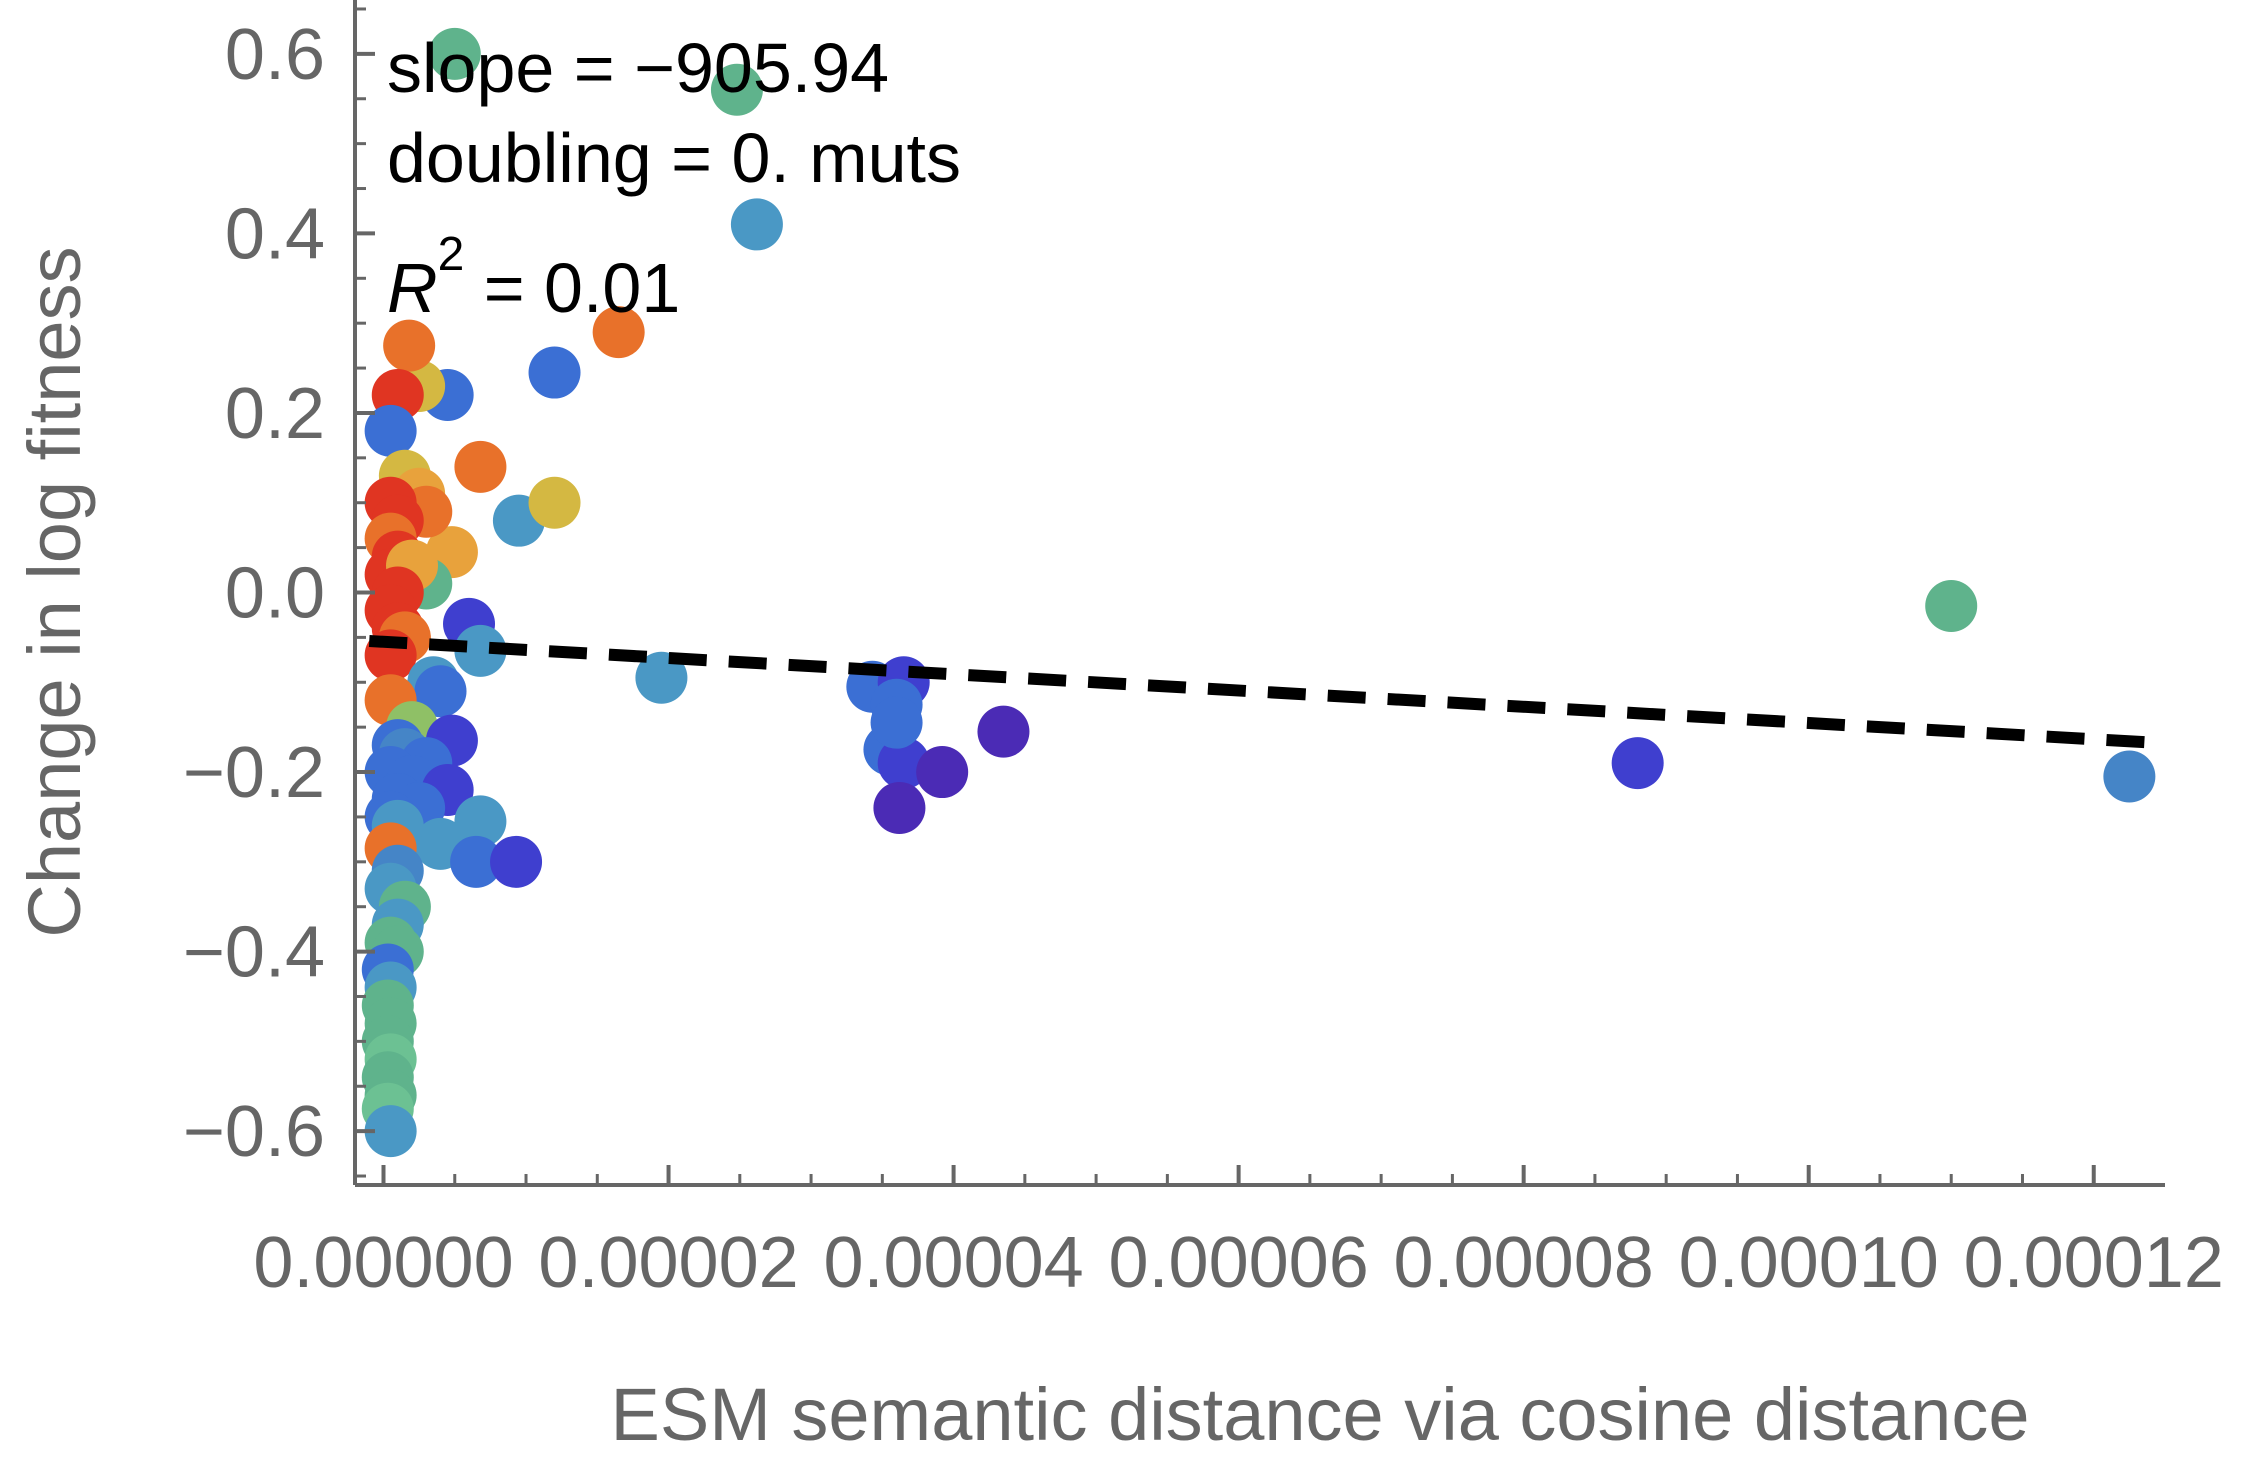 Image resolution: width=2250 pixels, height=1475 pixels. Describe the element at coordinates (1524, 1263) in the screenshot. I see `x-tick-label: 0.00008` at that location.